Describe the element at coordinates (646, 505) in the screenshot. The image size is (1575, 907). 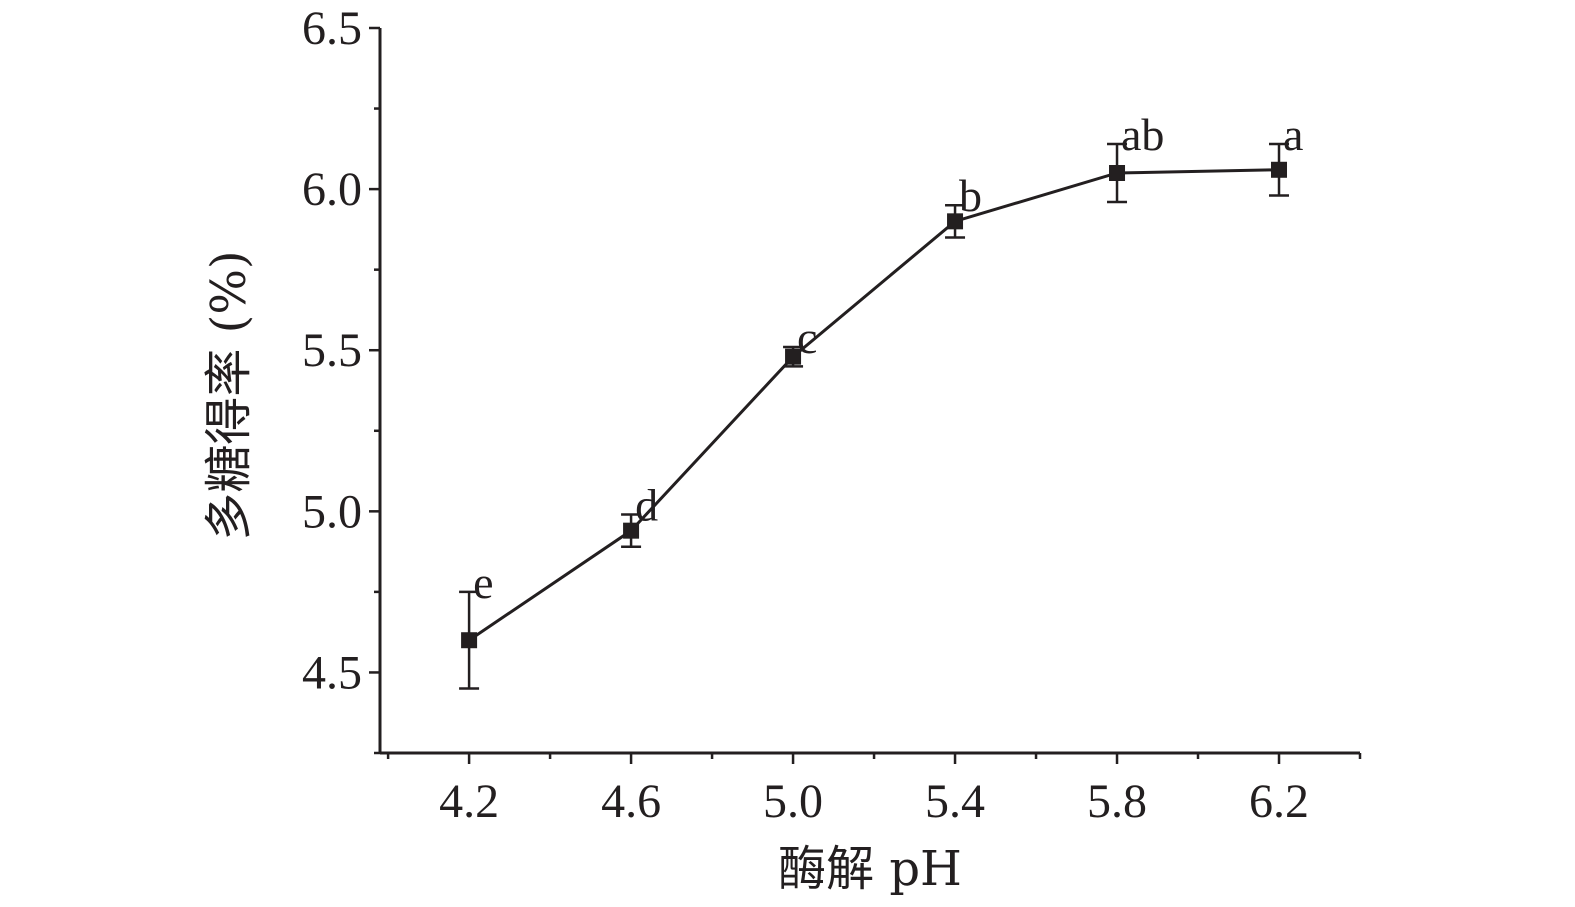
I see `significance-label: d` at that location.